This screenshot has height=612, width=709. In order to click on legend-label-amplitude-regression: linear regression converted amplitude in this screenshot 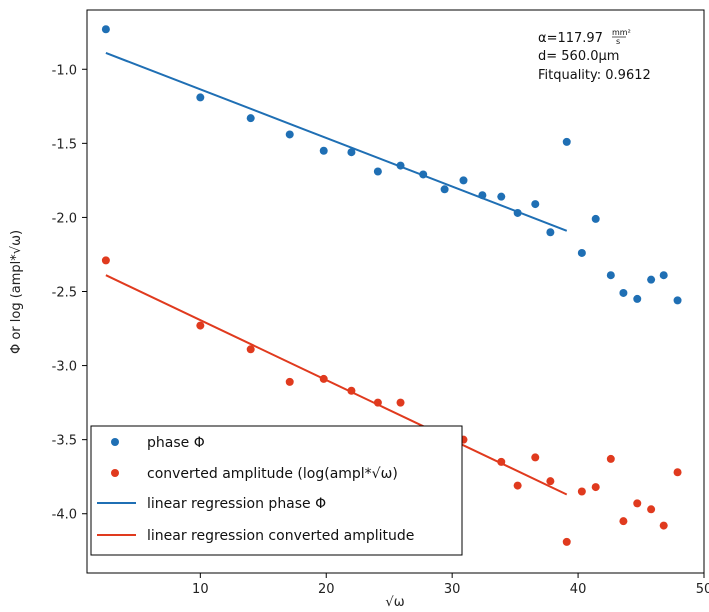, I will do `click(280, 536)`.